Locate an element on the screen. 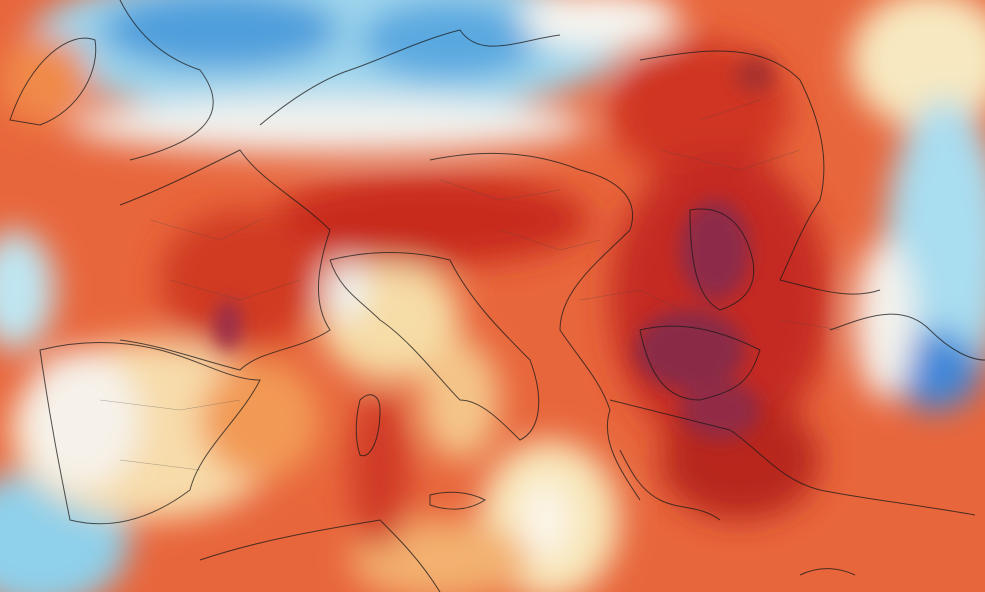 This screenshot has width=985, height=592. warm-light is located at coordinates (917, 65).